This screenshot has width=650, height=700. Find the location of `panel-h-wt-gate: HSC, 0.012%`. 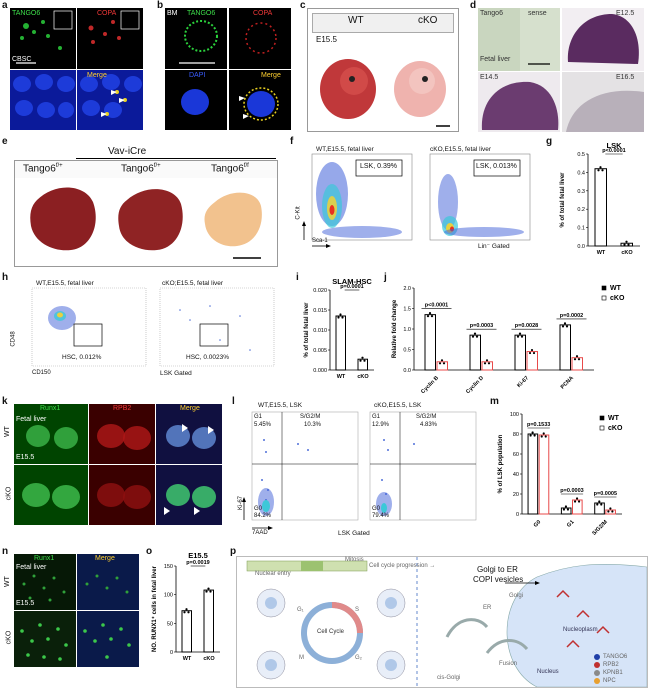

panel-h-wt-gate: HSC, 0.012% is located at coordinates (82, 357).